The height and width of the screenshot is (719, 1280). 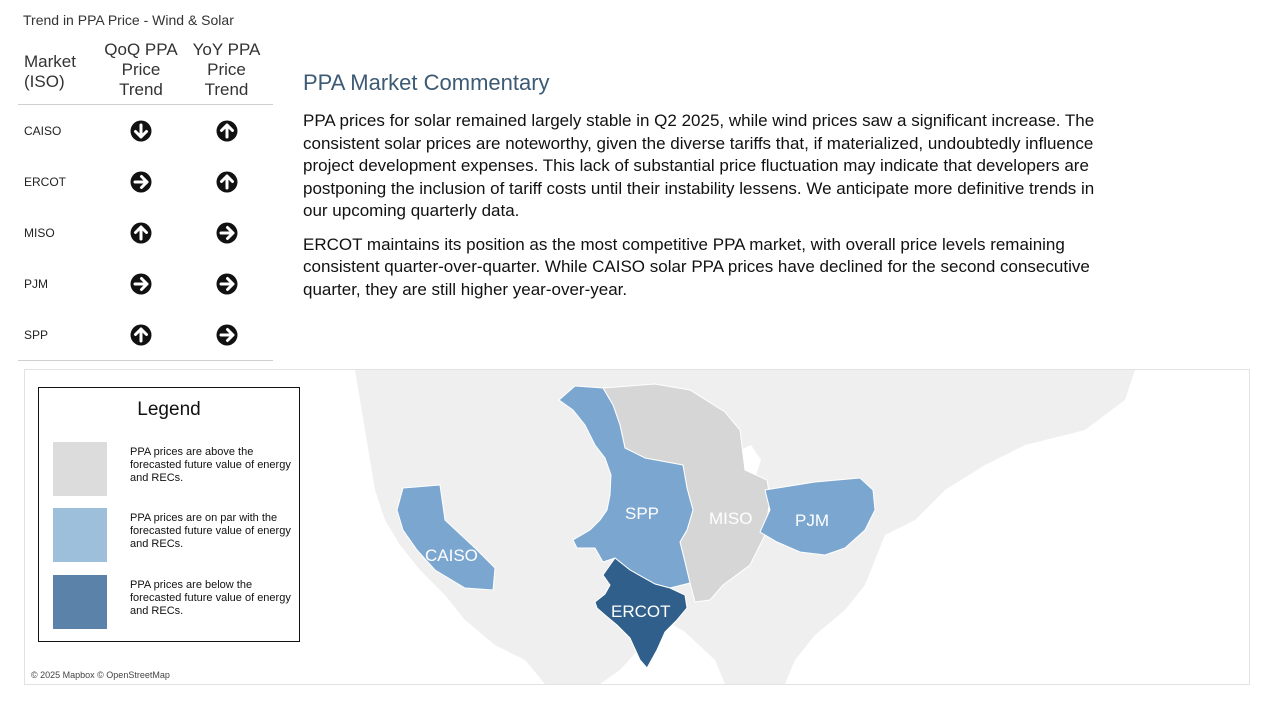 I want to click on market-name: CAISO, so click(x=43, y=130).